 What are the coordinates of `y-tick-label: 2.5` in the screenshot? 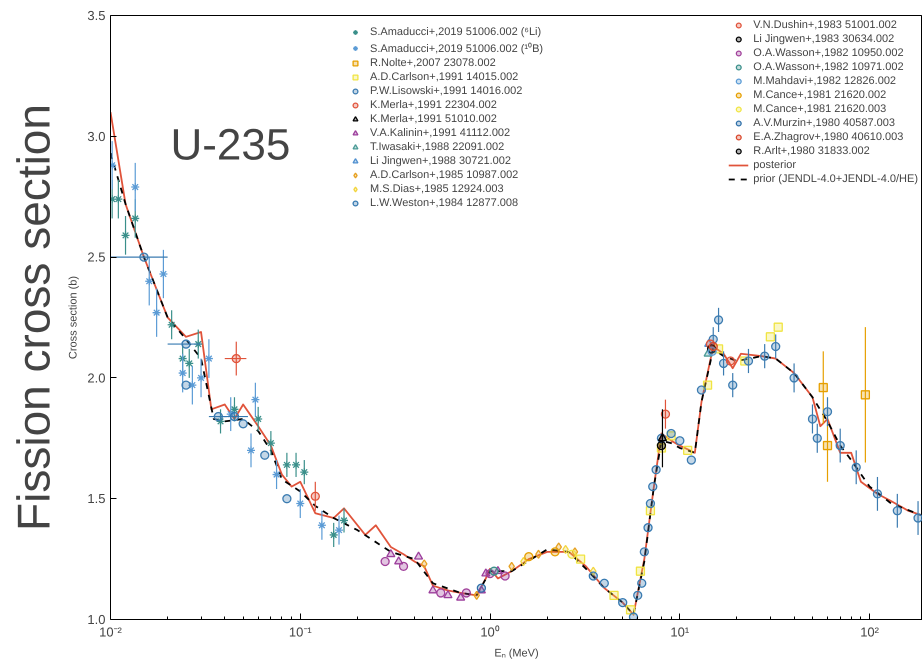 It's located at (96, 257).